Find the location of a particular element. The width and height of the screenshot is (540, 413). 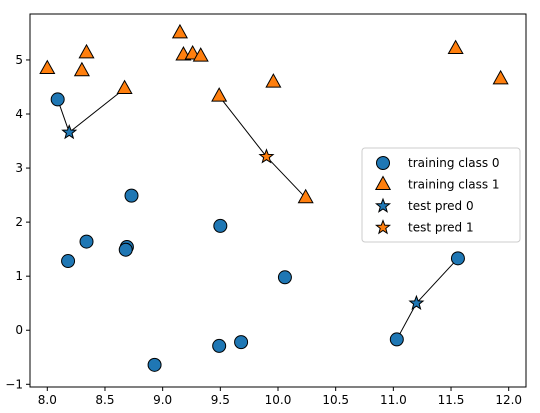

y-tick-label: 3 is located at coordinates (19, 168).